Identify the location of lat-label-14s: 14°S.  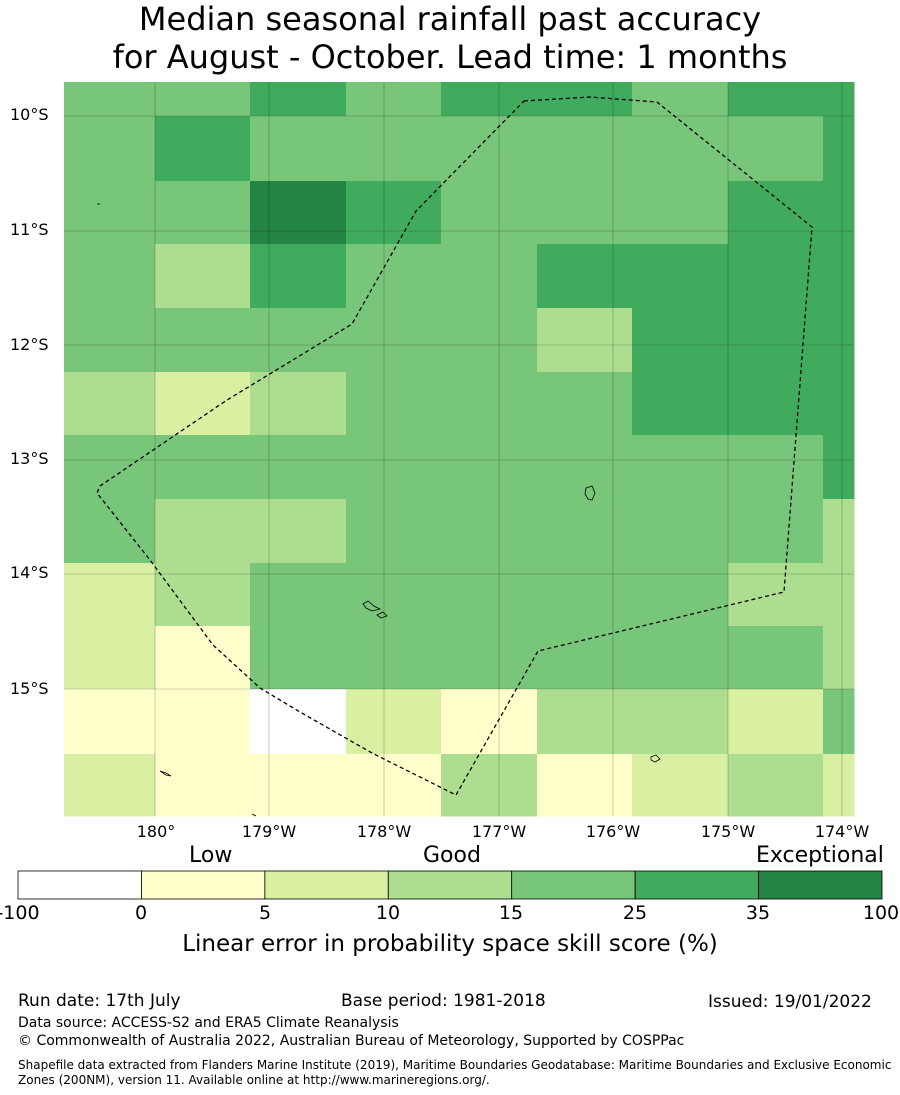
(29, 572).